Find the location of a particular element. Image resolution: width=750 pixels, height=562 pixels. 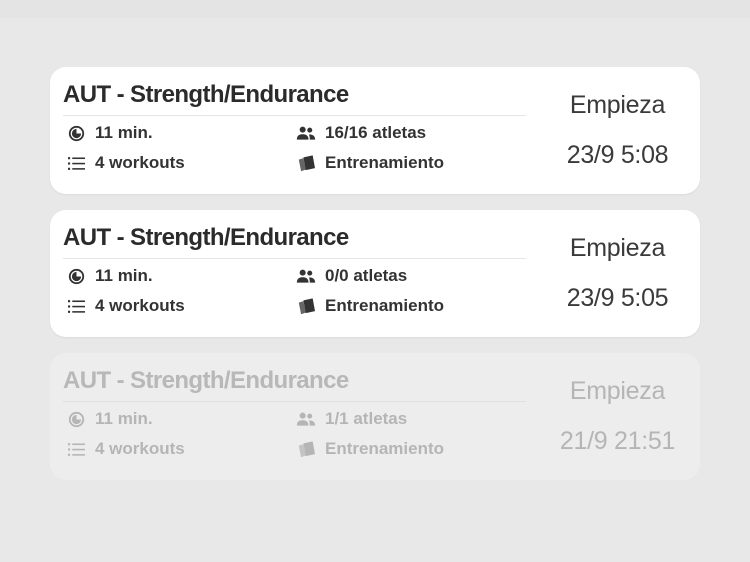

athletes-text: 1/1 atletas is located at coordinates (366, 418).